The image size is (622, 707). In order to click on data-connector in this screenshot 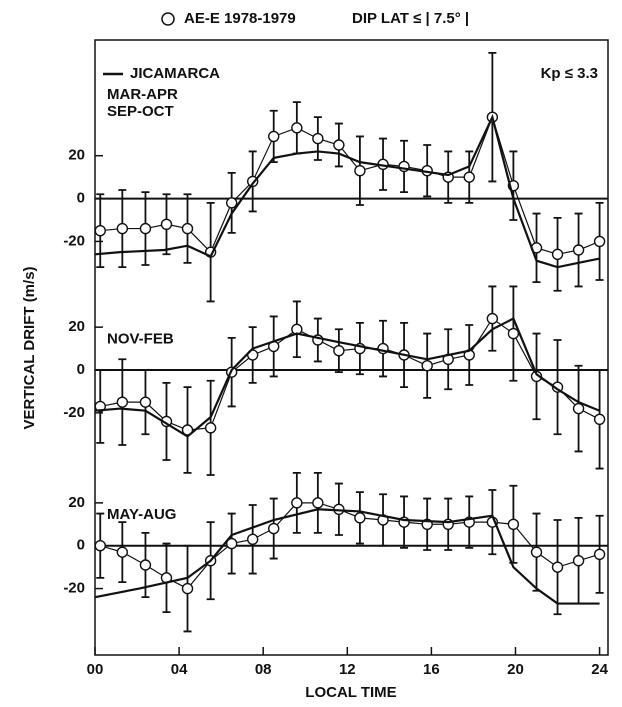, I will do `click(350, 374)`.